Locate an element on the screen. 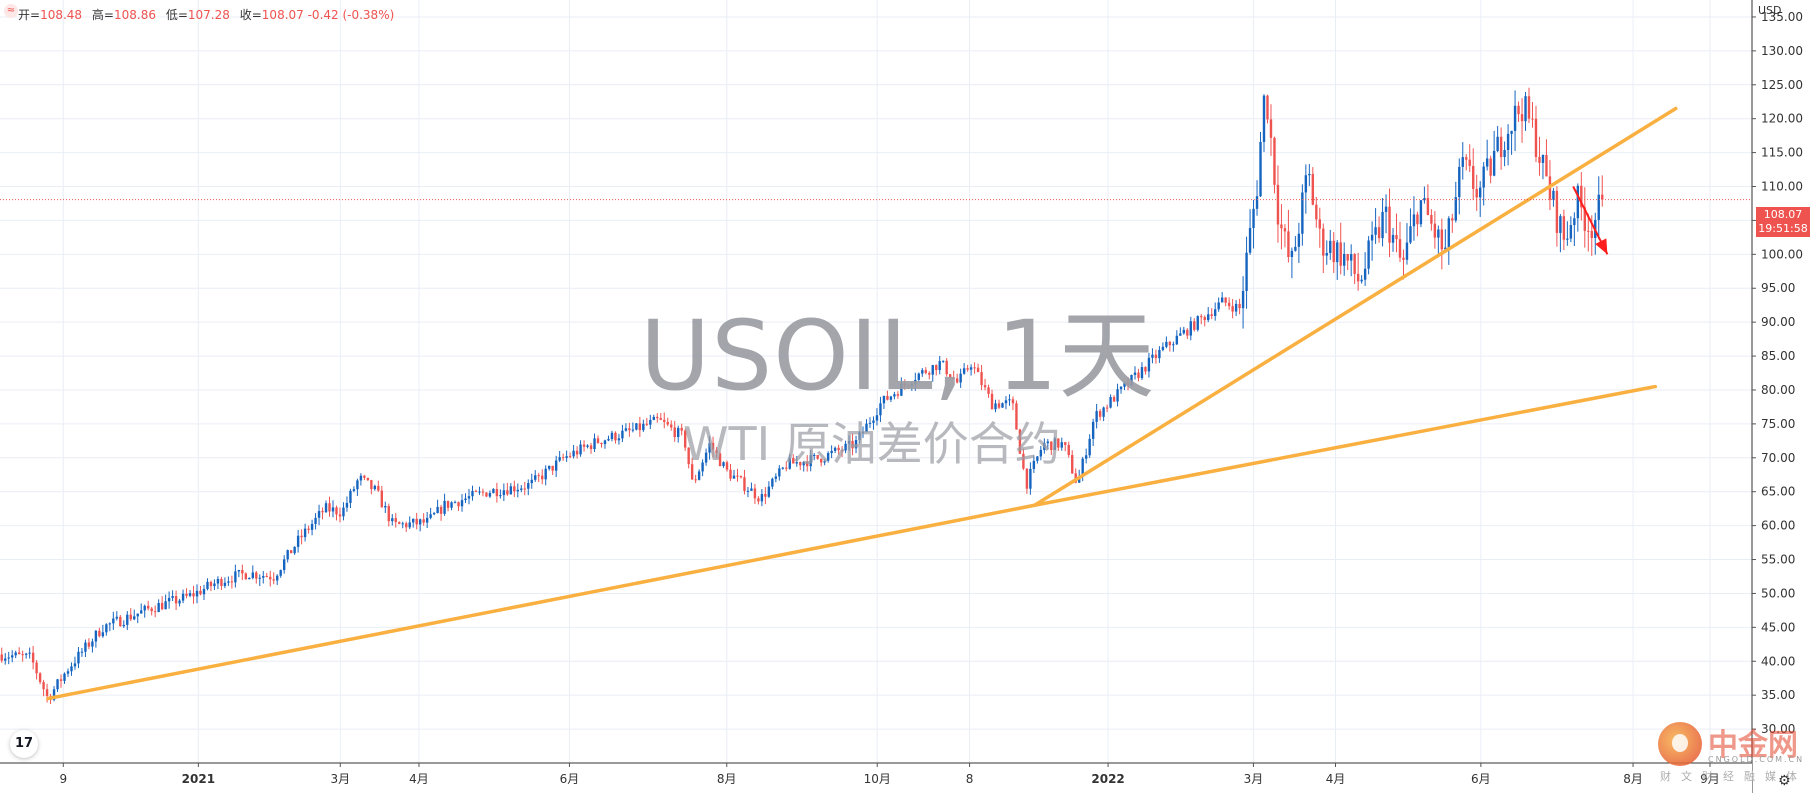 This screenshot has width=1814, height=793. trendline is located at coordinates (1345, 446).